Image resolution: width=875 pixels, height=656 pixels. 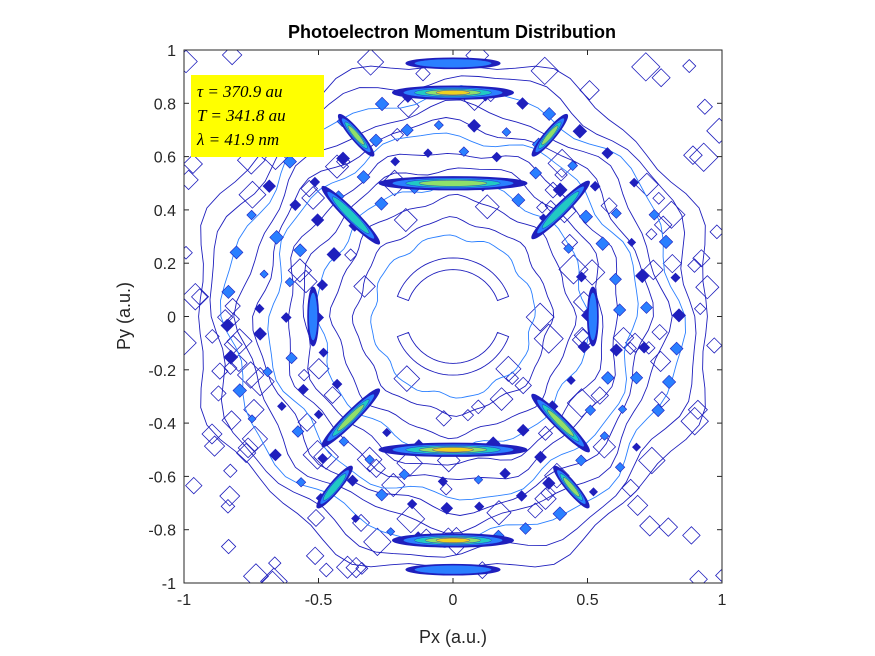 I want to click on annotation-box: τ = 370.9 au T = 341.8 au λ = 41.9 nm, so click(x=257, y=116).